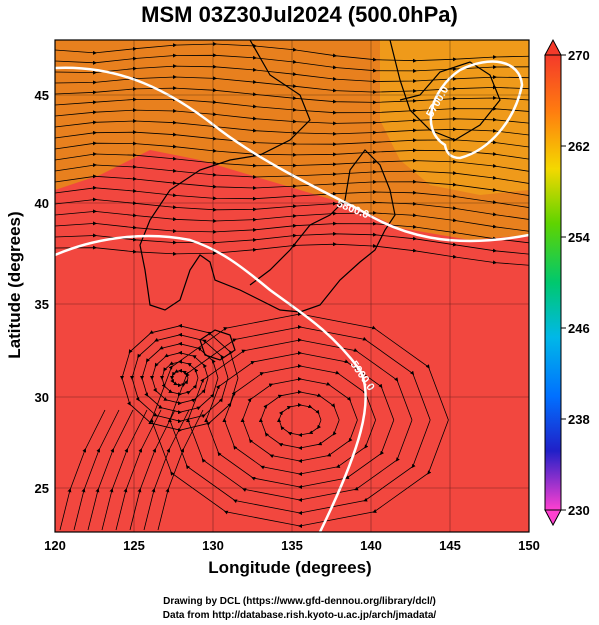 Image resolution: width=599 pixels, height=625 pixels. I want to click on y-tick-label: 40, so click(42, 203).